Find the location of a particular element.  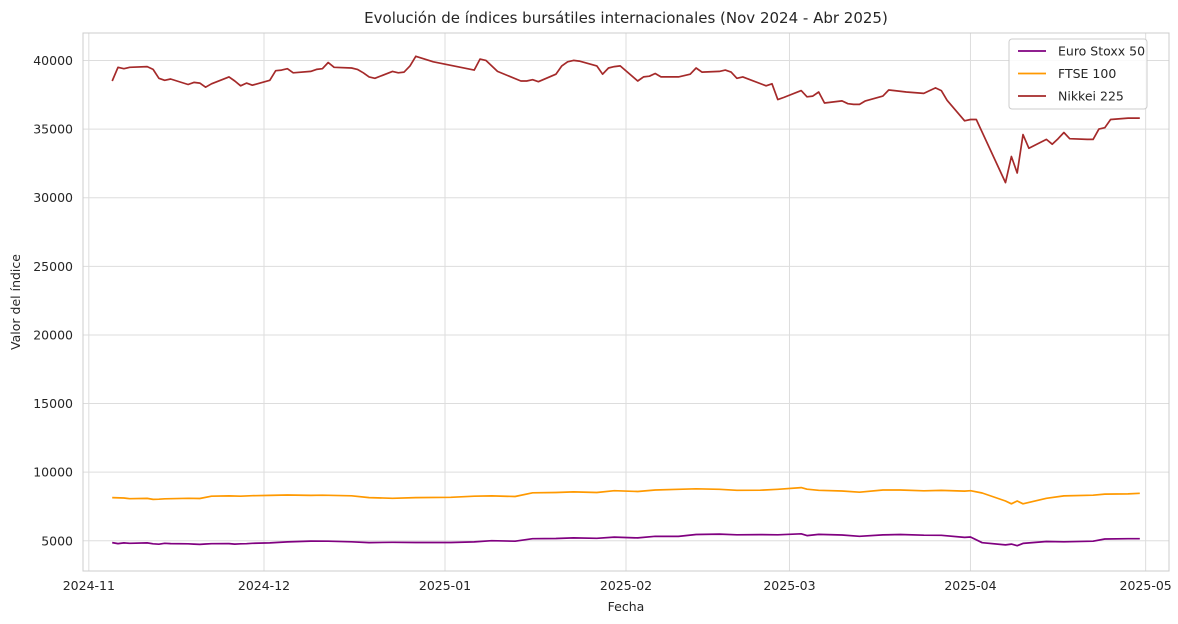

legend-label-euro-stoxx-50: Euro Stoxx 50 is located at coordinates (1101, 51).